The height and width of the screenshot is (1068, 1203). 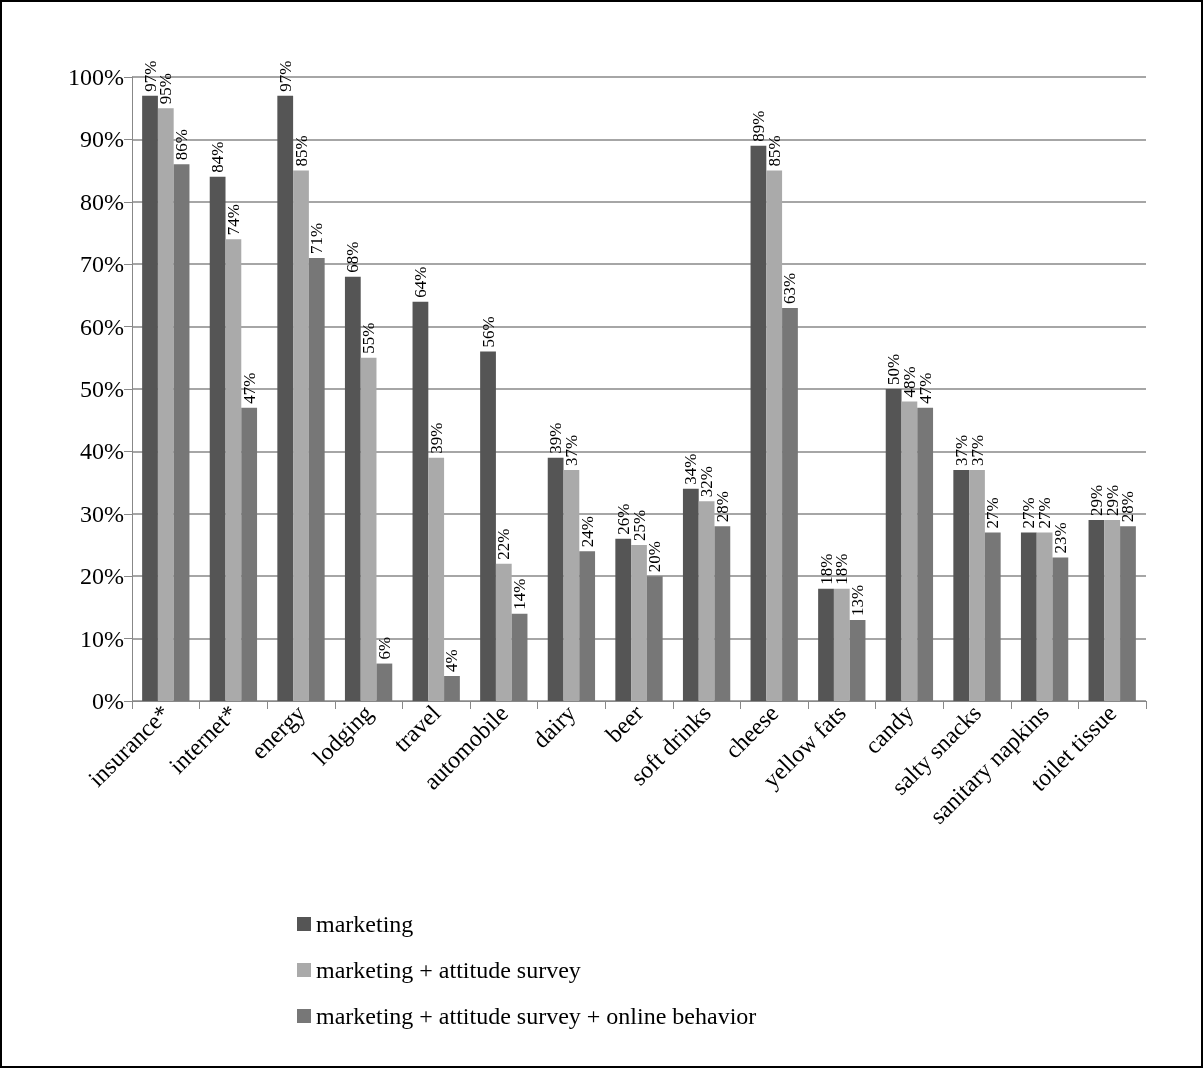 What do you see at coordinates (301, 151) in the screenshot?
I see `data-label: 85%` at bounding box center [301, 151].